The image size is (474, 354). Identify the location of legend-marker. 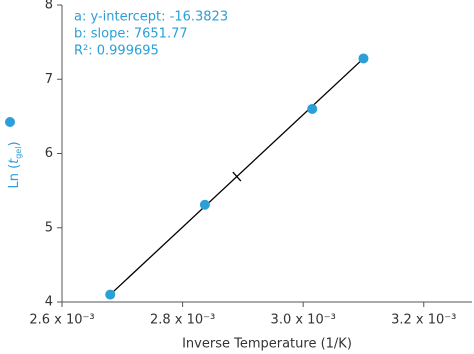
(10, 122).